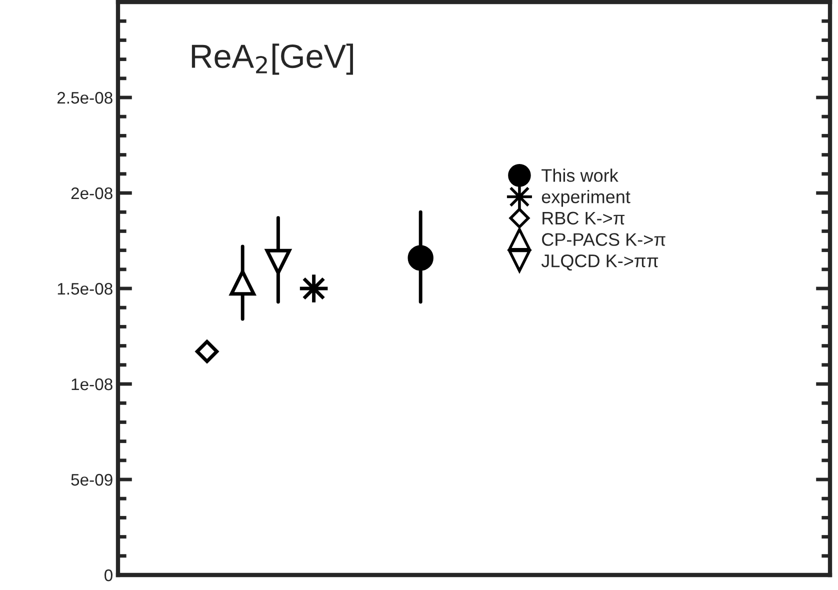  Describe the element at coordinates (92, 384) in the screenshot. I see `y-tick-label: 1e-08` at that location.